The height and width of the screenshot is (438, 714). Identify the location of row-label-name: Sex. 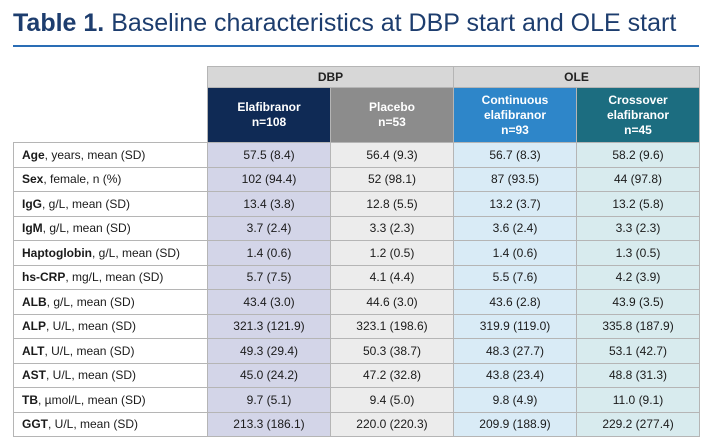
(33, 179).